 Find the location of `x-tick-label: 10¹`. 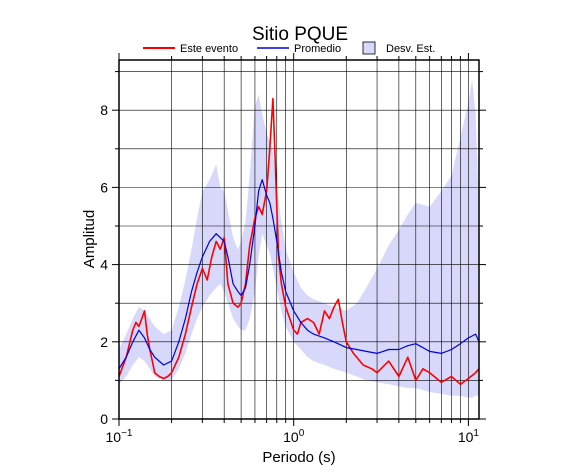

x-tick-label: 10¹ is located at coordinates (469, 436).